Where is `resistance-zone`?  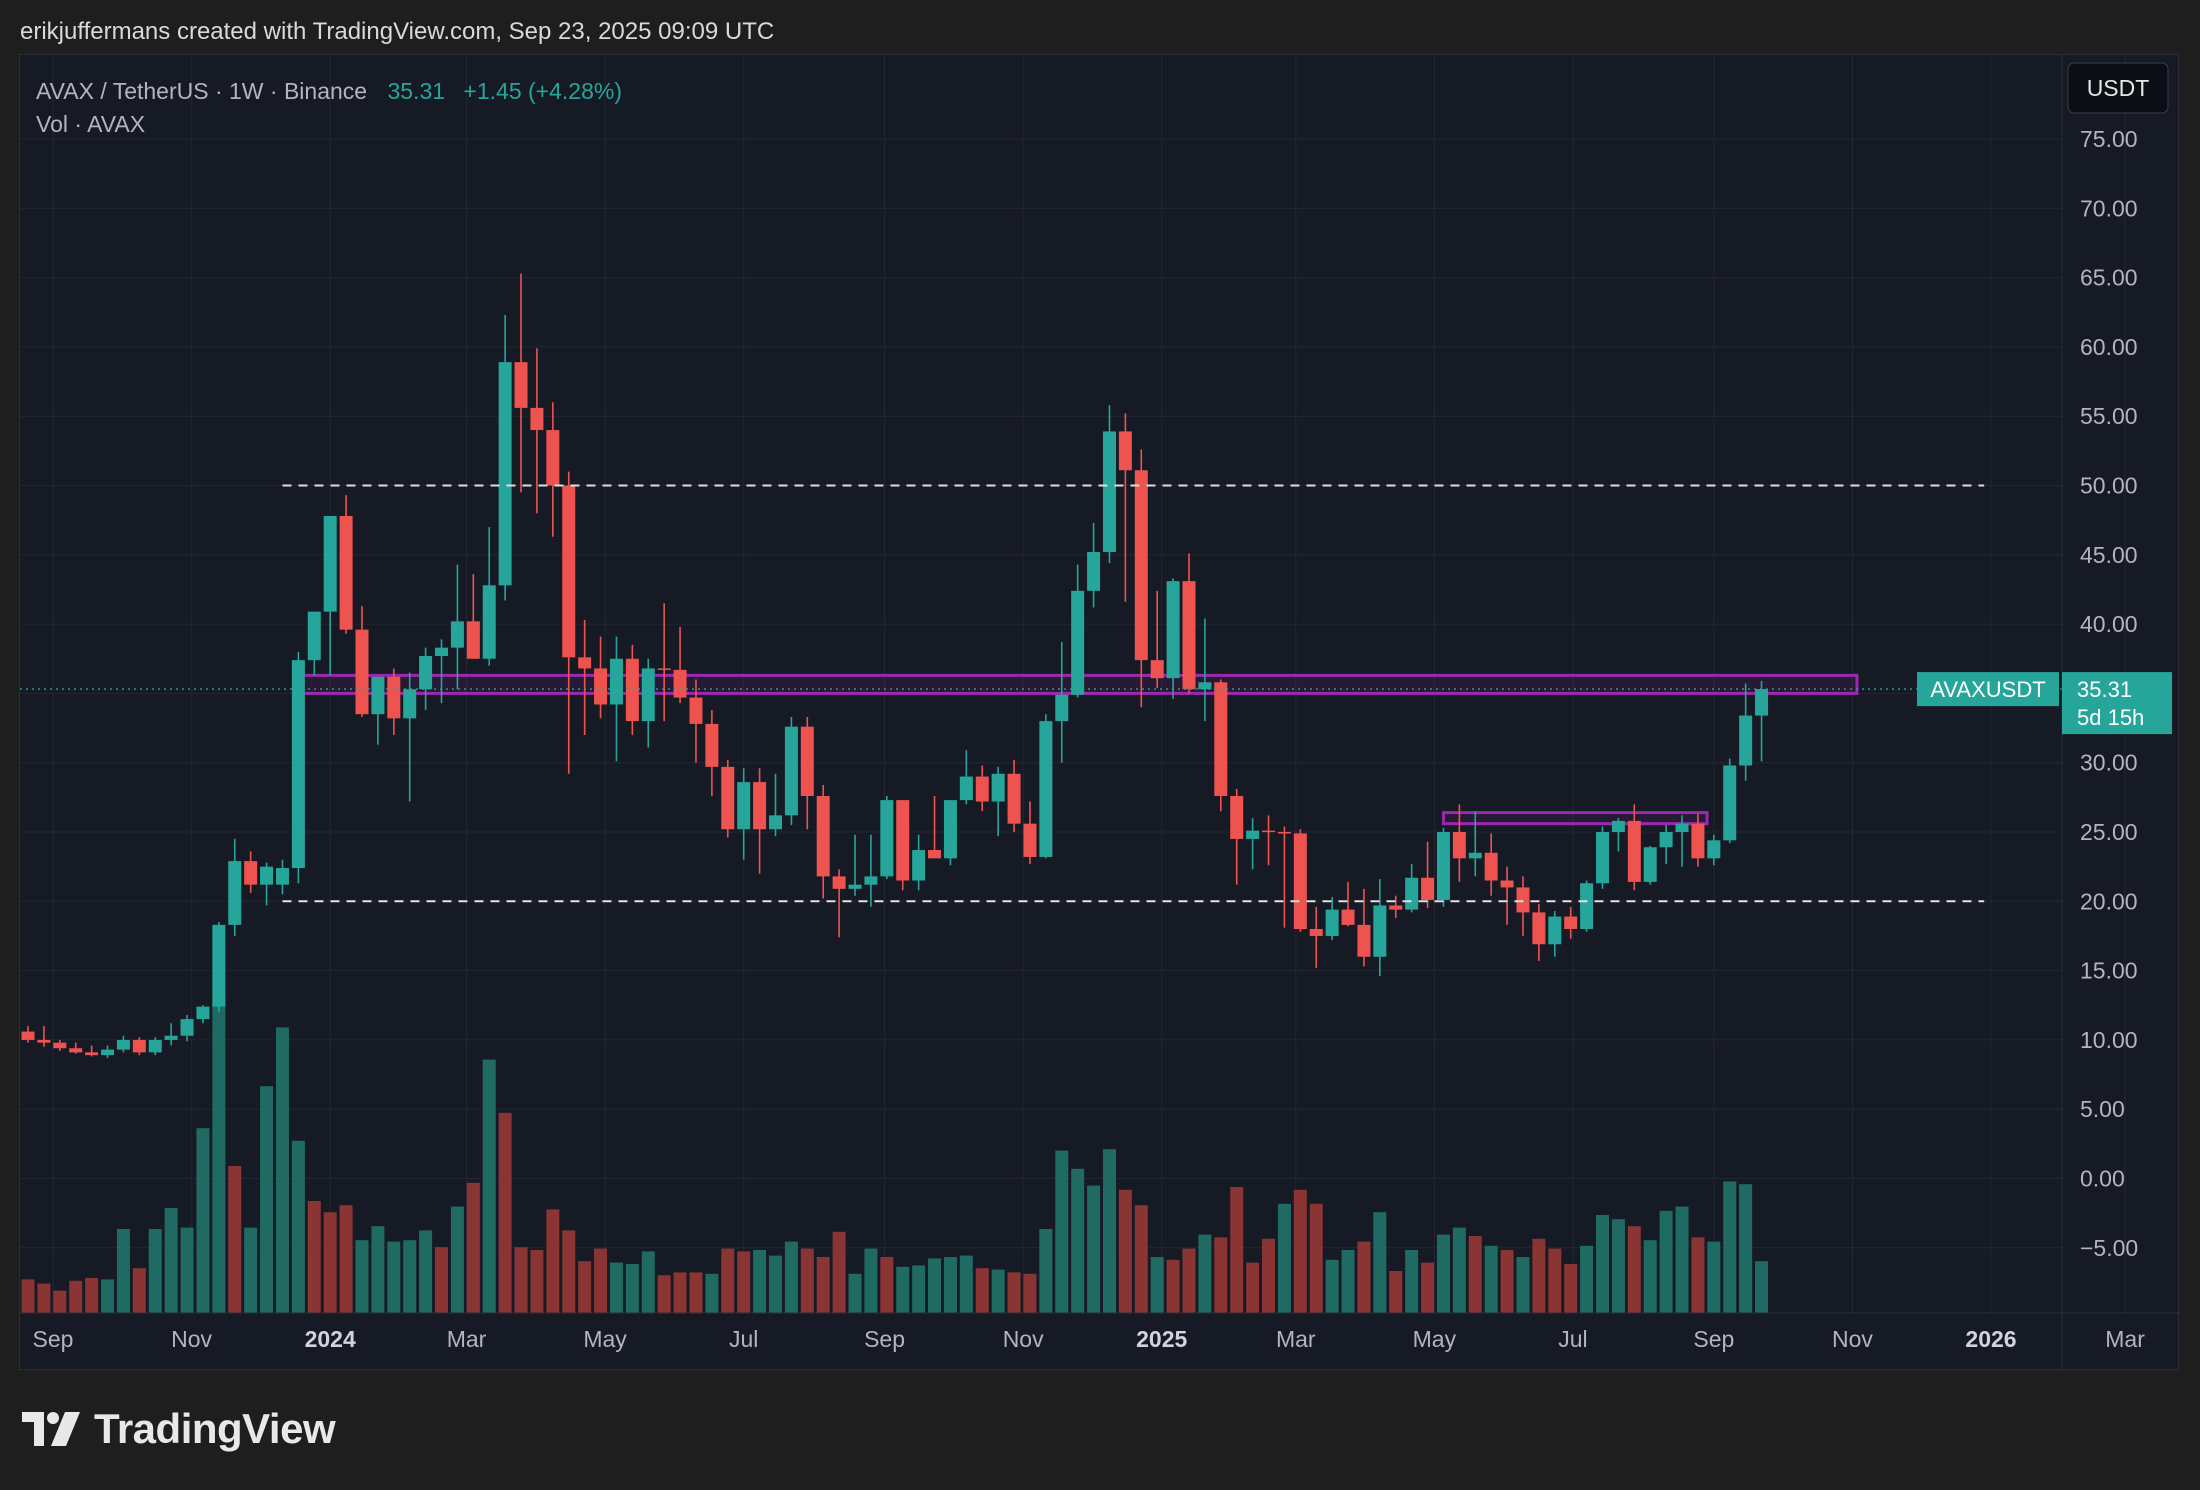
resistance-zone is located at coordinates (1575, 818).